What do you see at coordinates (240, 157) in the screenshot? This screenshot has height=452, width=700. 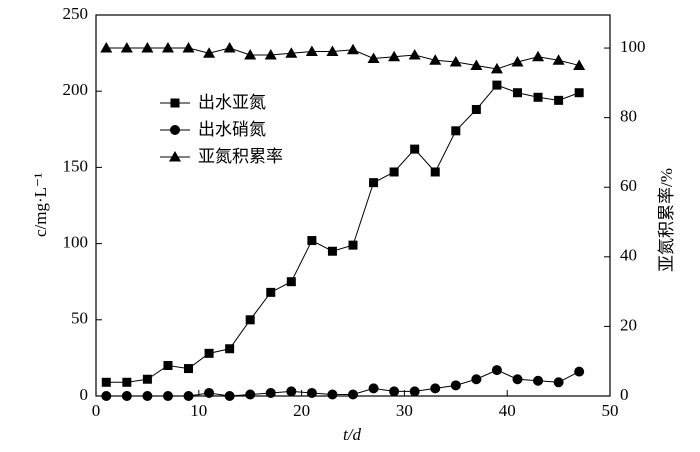 I see `legend-label: 亚氮积累率` at bounding box center [240, 157].